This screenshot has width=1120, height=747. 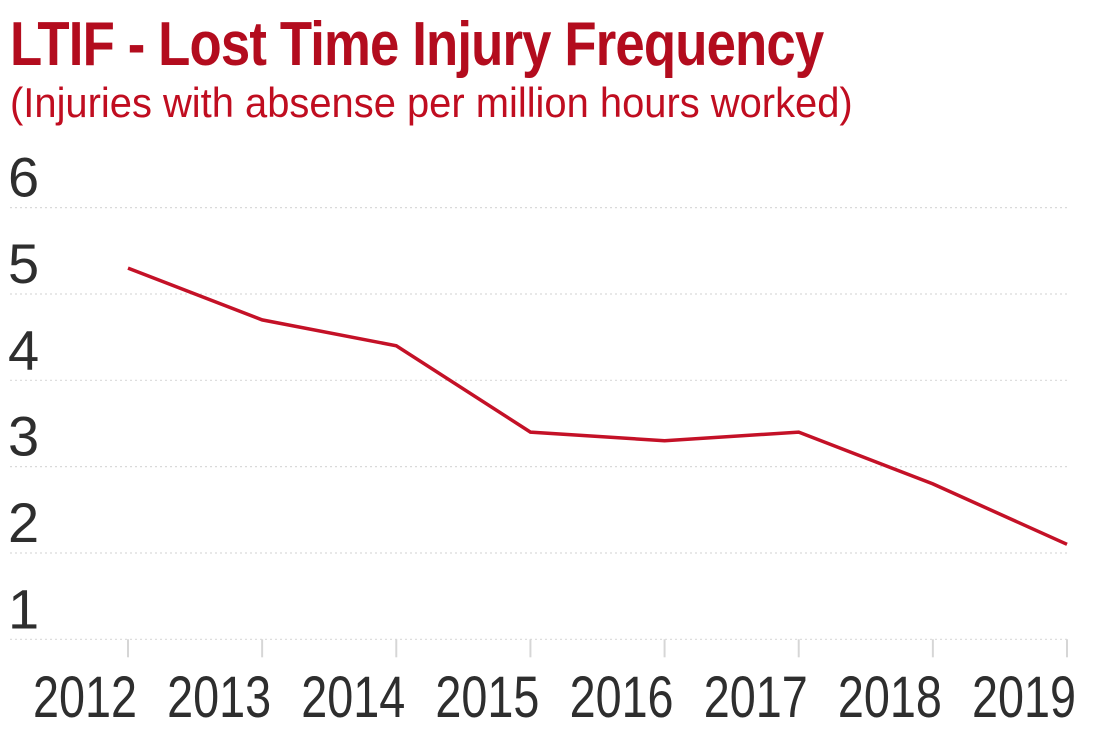 What do you see at coordinates (890, 697) in the screenshot?
I see `x-axis-label: 2018` at bounding box center [890, 697].